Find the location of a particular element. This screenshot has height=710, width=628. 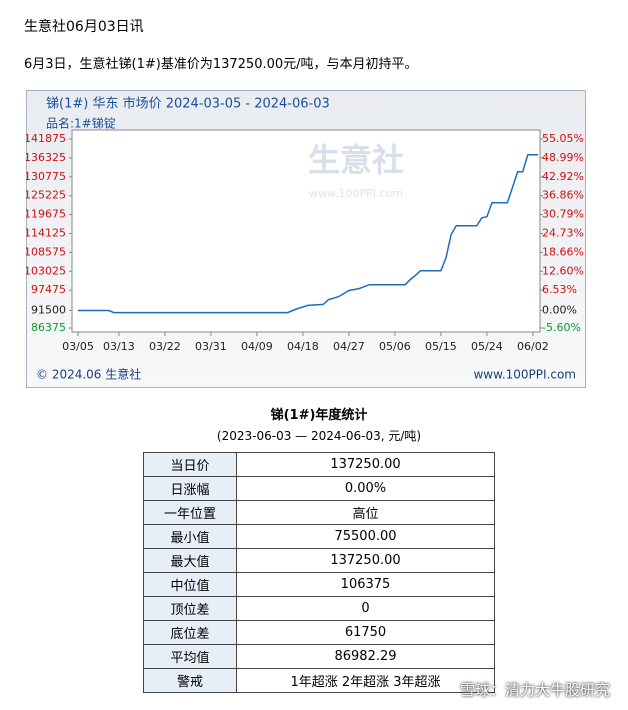

table-row: 底位差 61750 is located at coordinates (319, 632).